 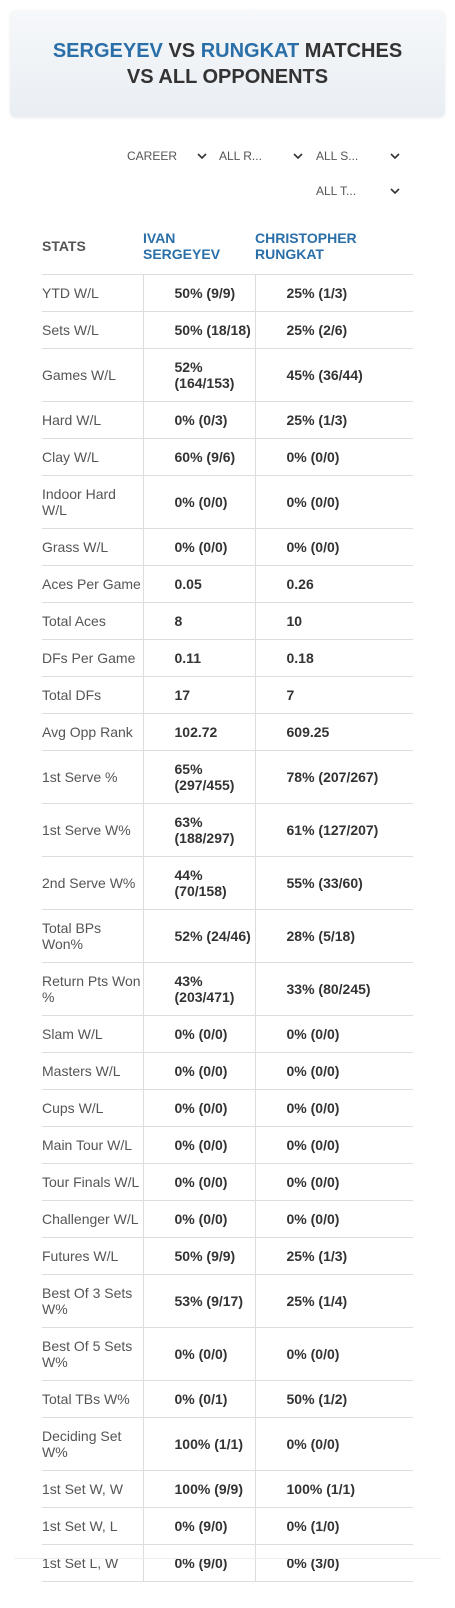 I want to click on stat-value: 100% (9/9), so click(x=198, y=1489).